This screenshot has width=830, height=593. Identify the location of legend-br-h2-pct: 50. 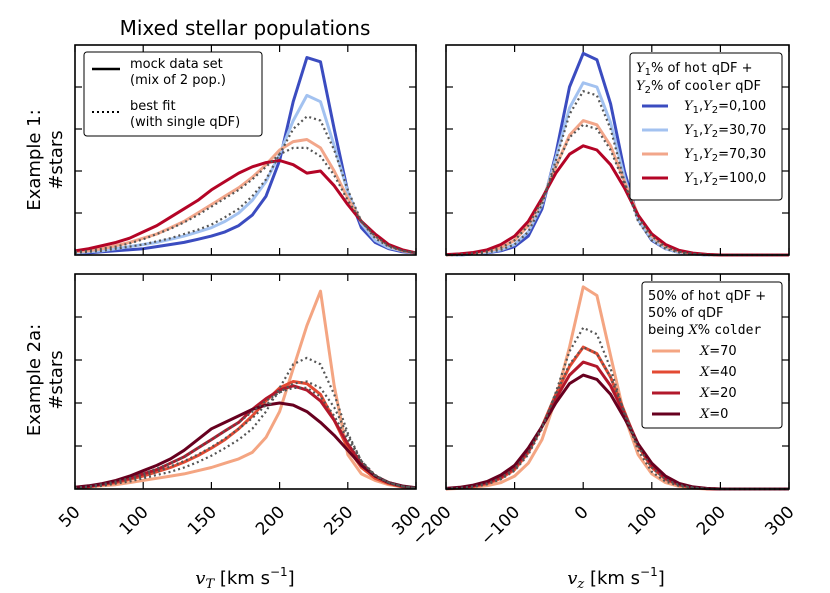
(656, 313).